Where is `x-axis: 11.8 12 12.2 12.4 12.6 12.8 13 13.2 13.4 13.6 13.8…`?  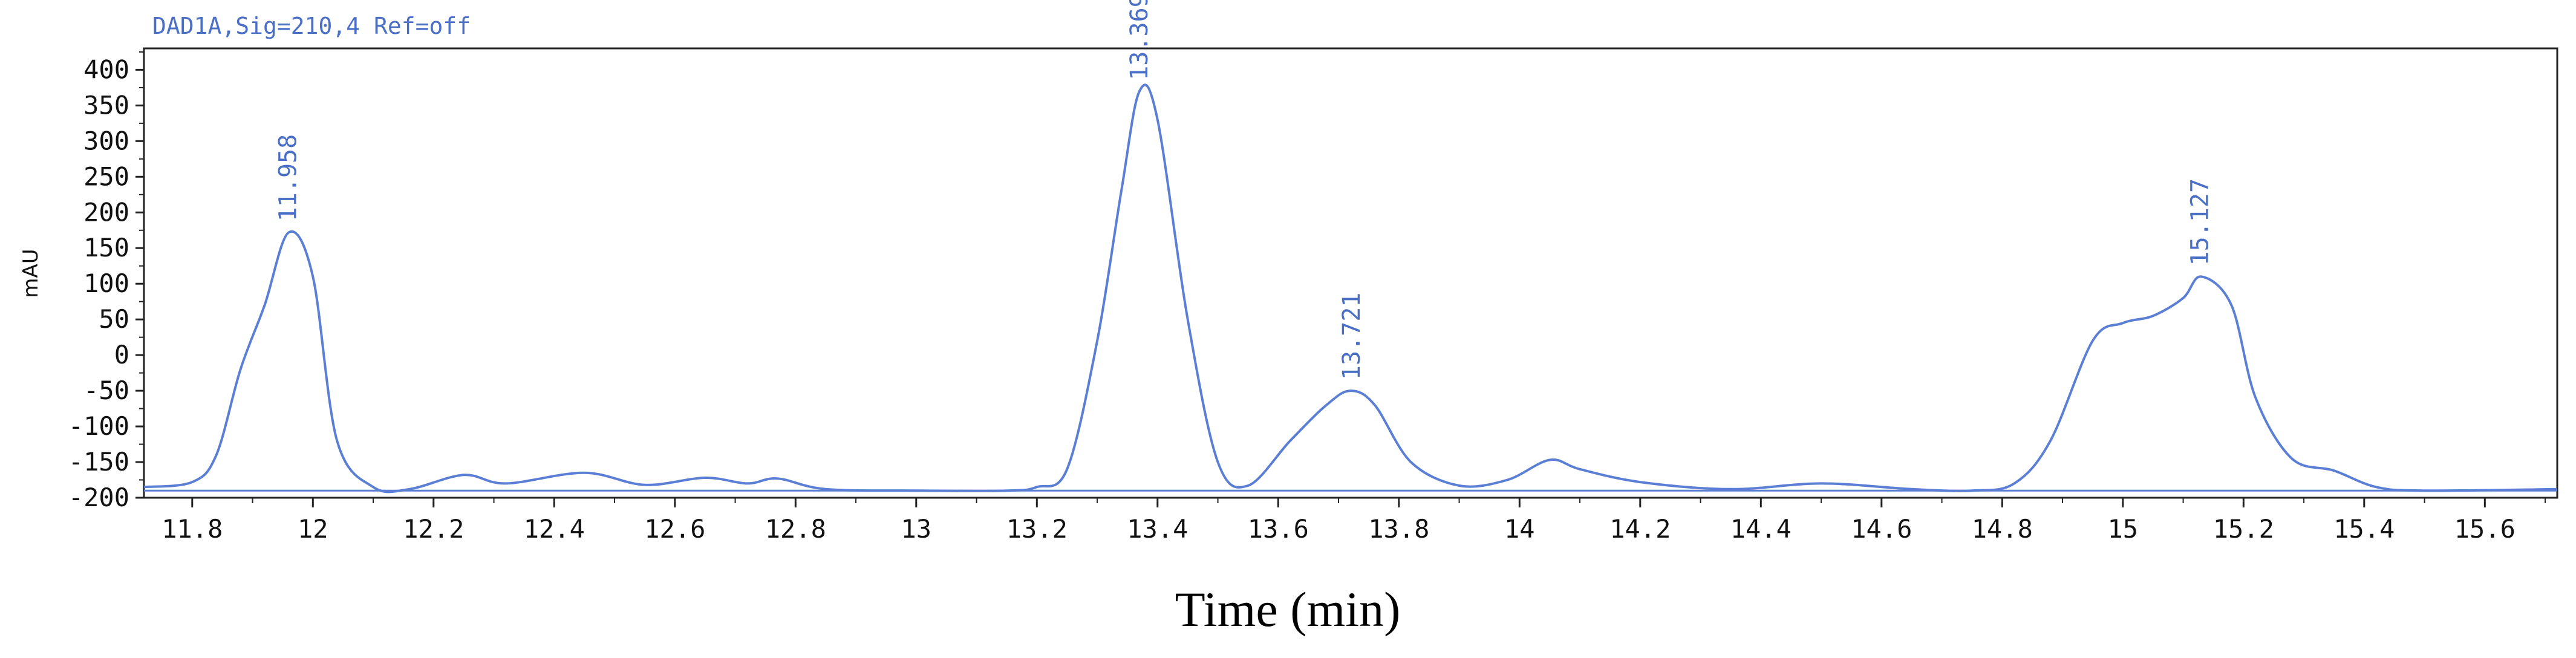
x-axis: 11.8 12 12.2 12.4 12.6 12.8 13 13.2 13.4 13.6 13.8… is located at coordinates (1353, 521).